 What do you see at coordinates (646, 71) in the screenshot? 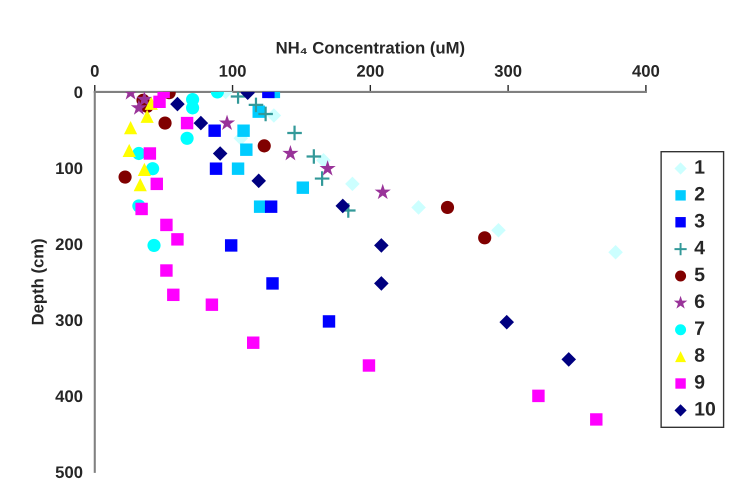
I see `x-tick-label: 400` at bounding box center [646, 71].